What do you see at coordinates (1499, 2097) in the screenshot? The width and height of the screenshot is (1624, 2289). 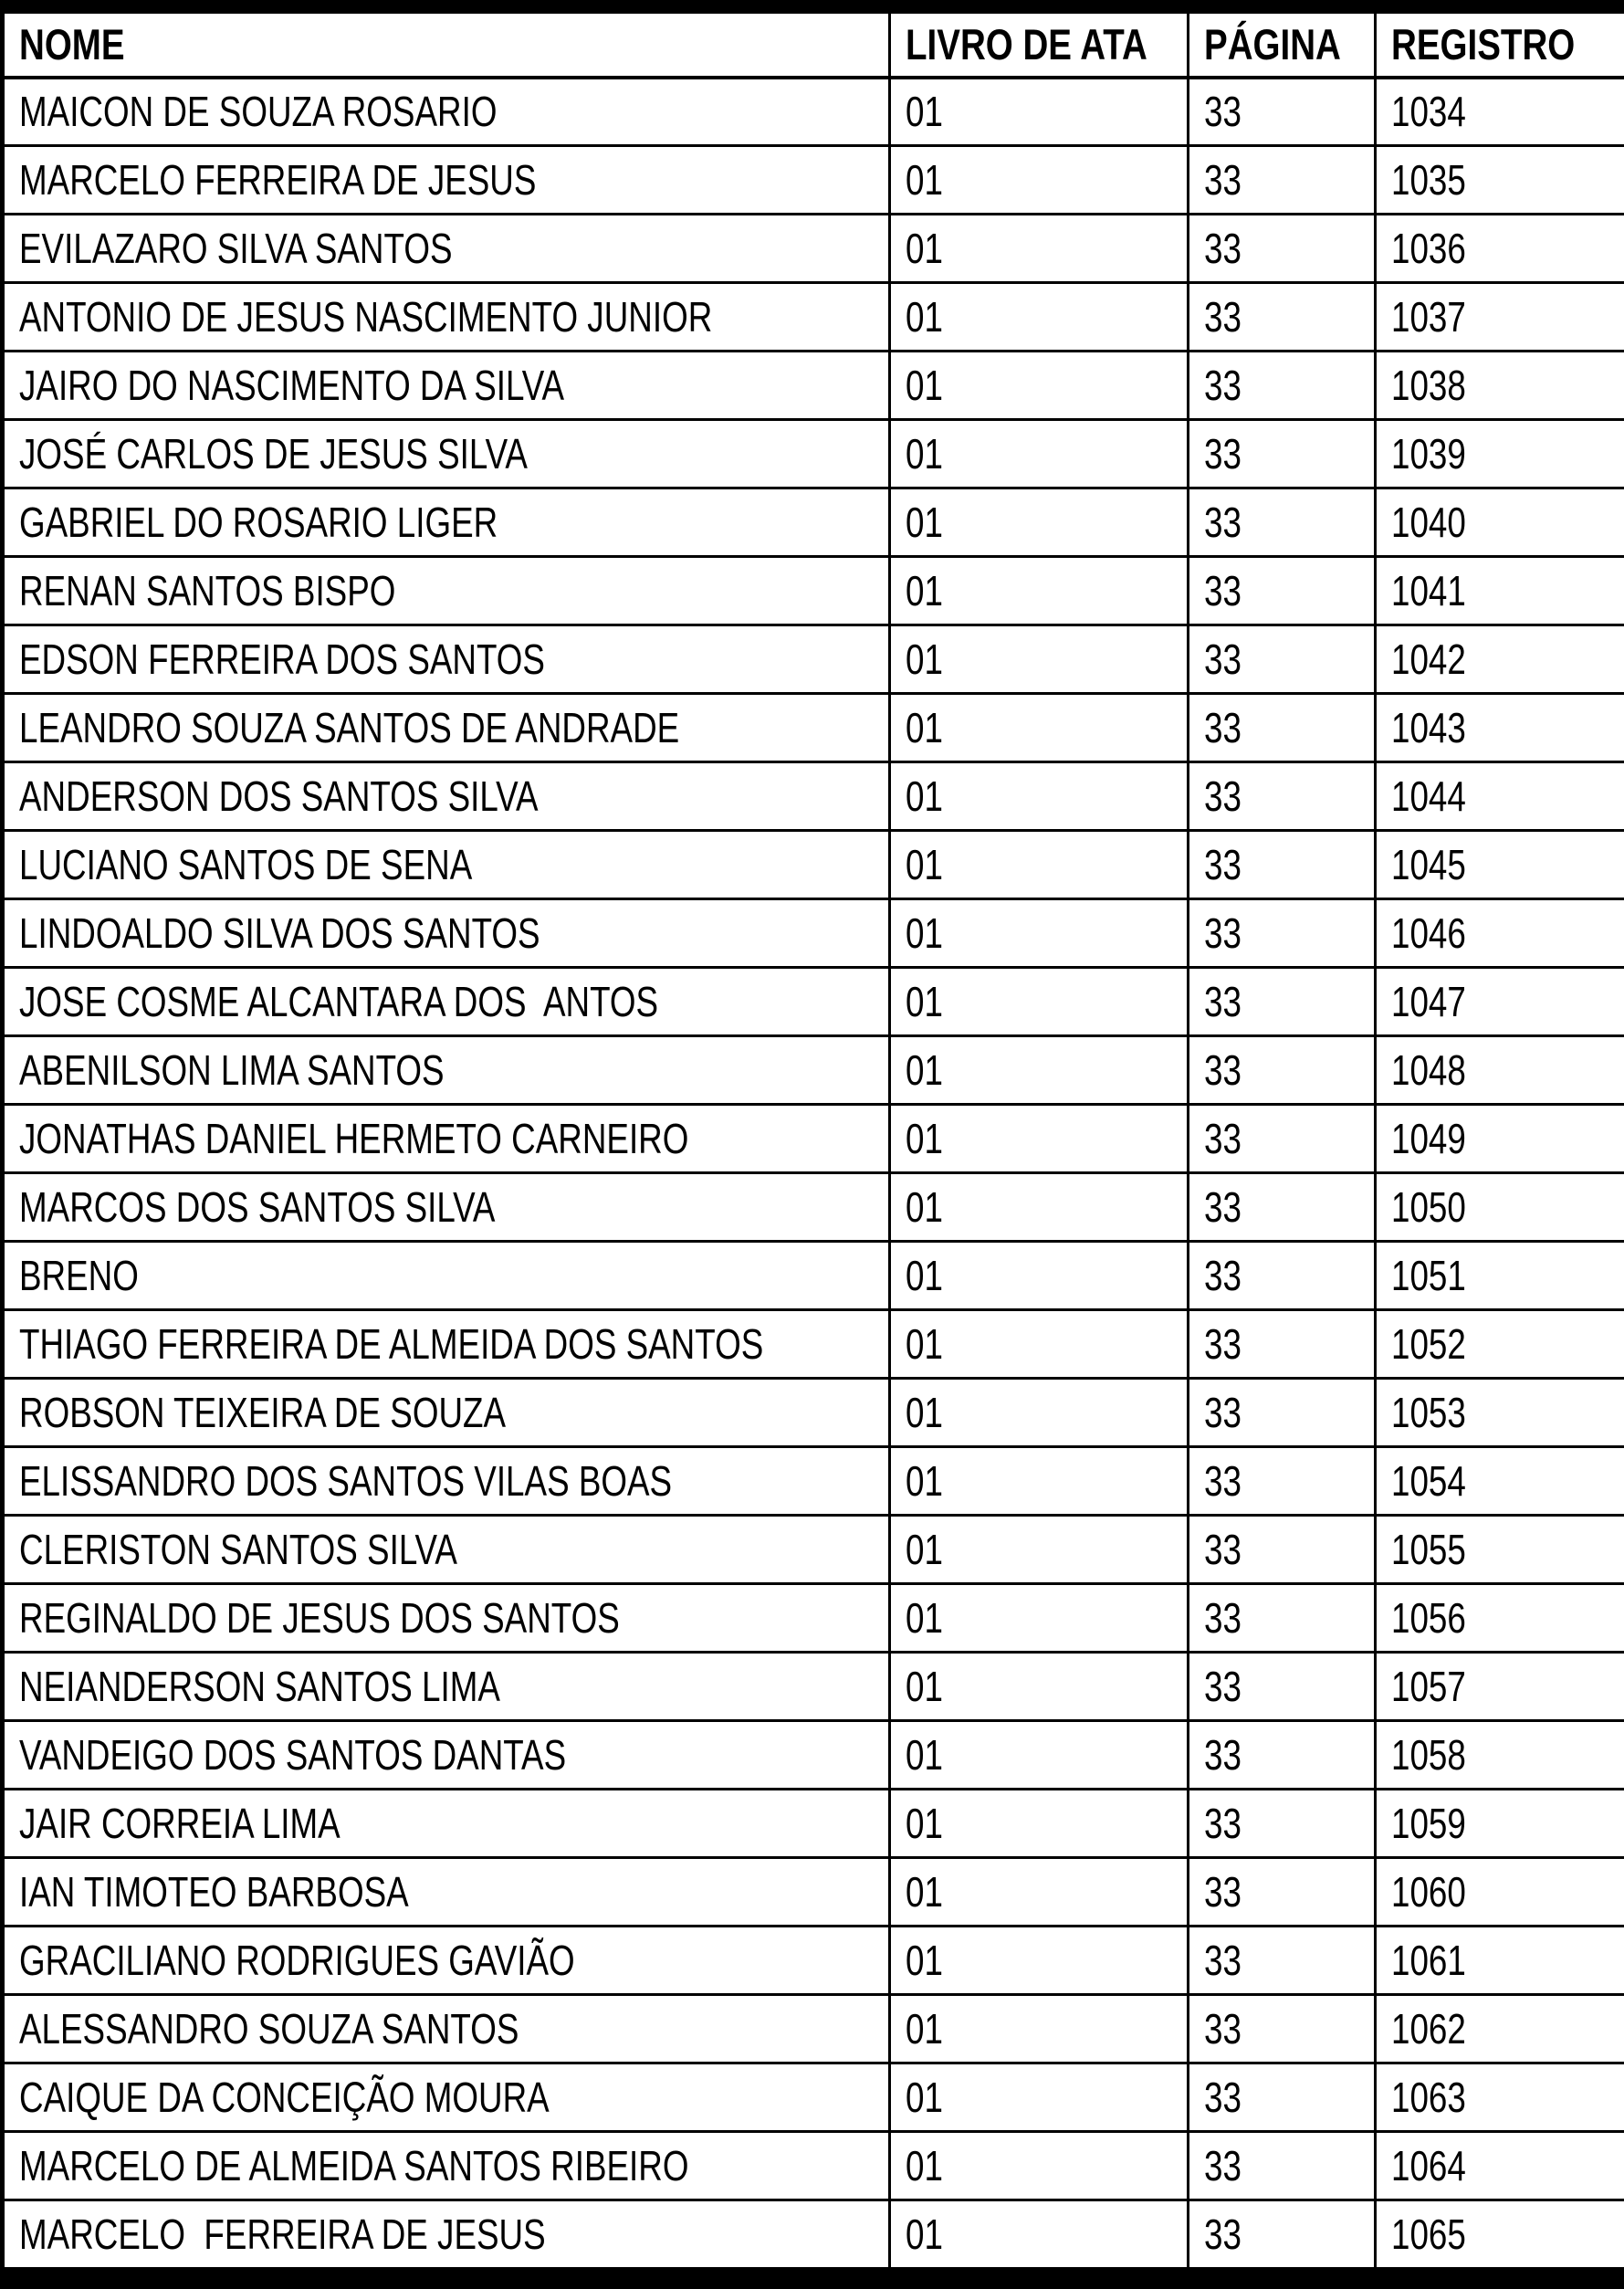 I see `cell-registro: 1063` at bounding box center [1499, 2097].